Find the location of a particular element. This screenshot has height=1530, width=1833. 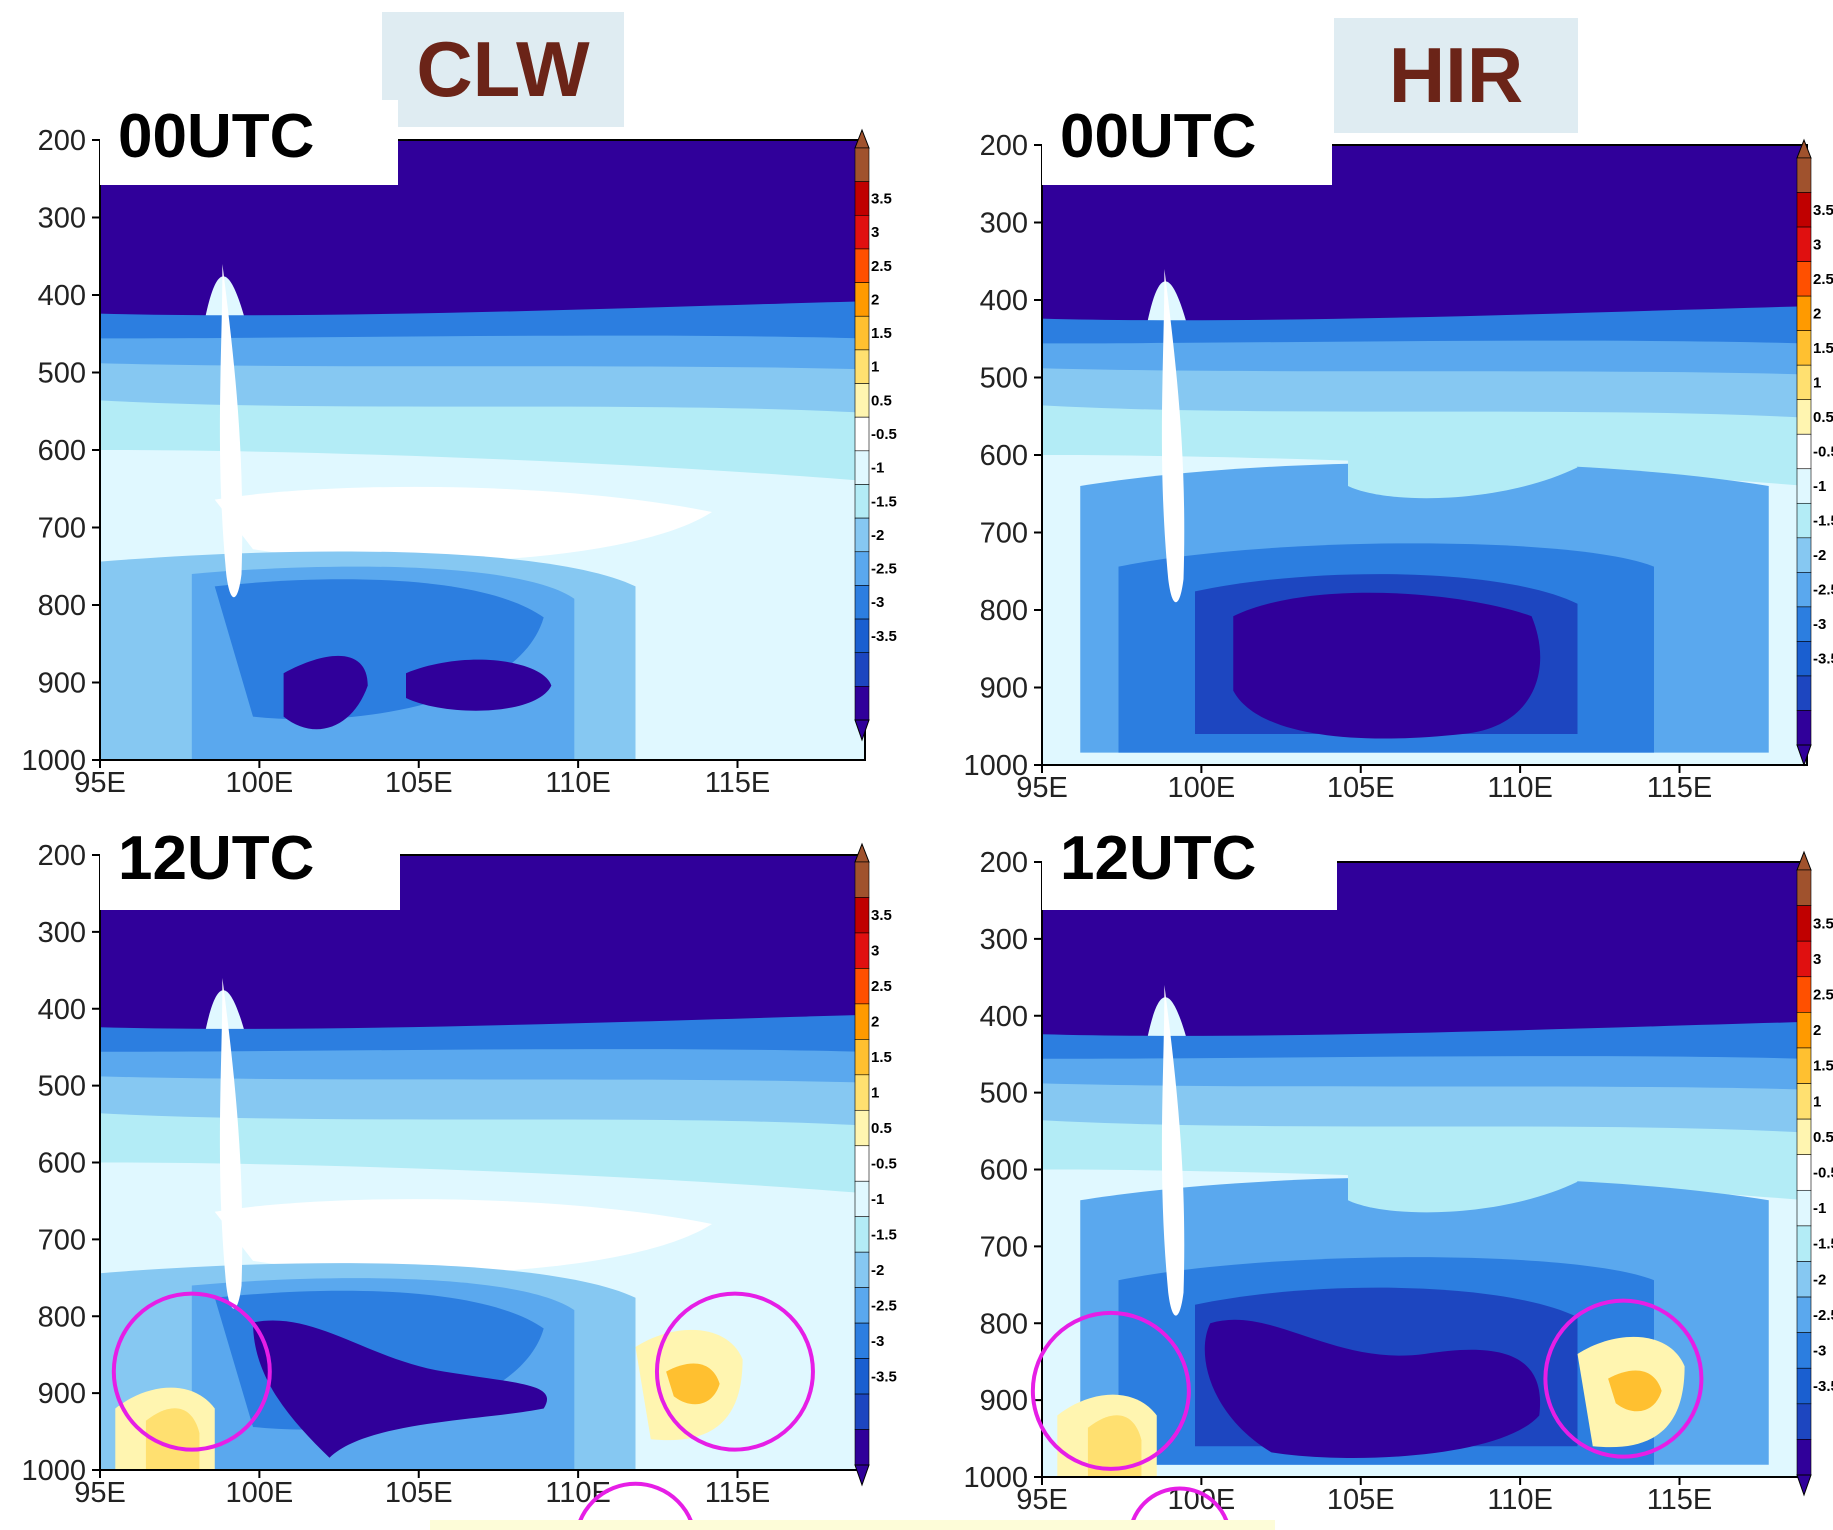

panel-time-label: 12UTC is located at coordinates (1189, 866).